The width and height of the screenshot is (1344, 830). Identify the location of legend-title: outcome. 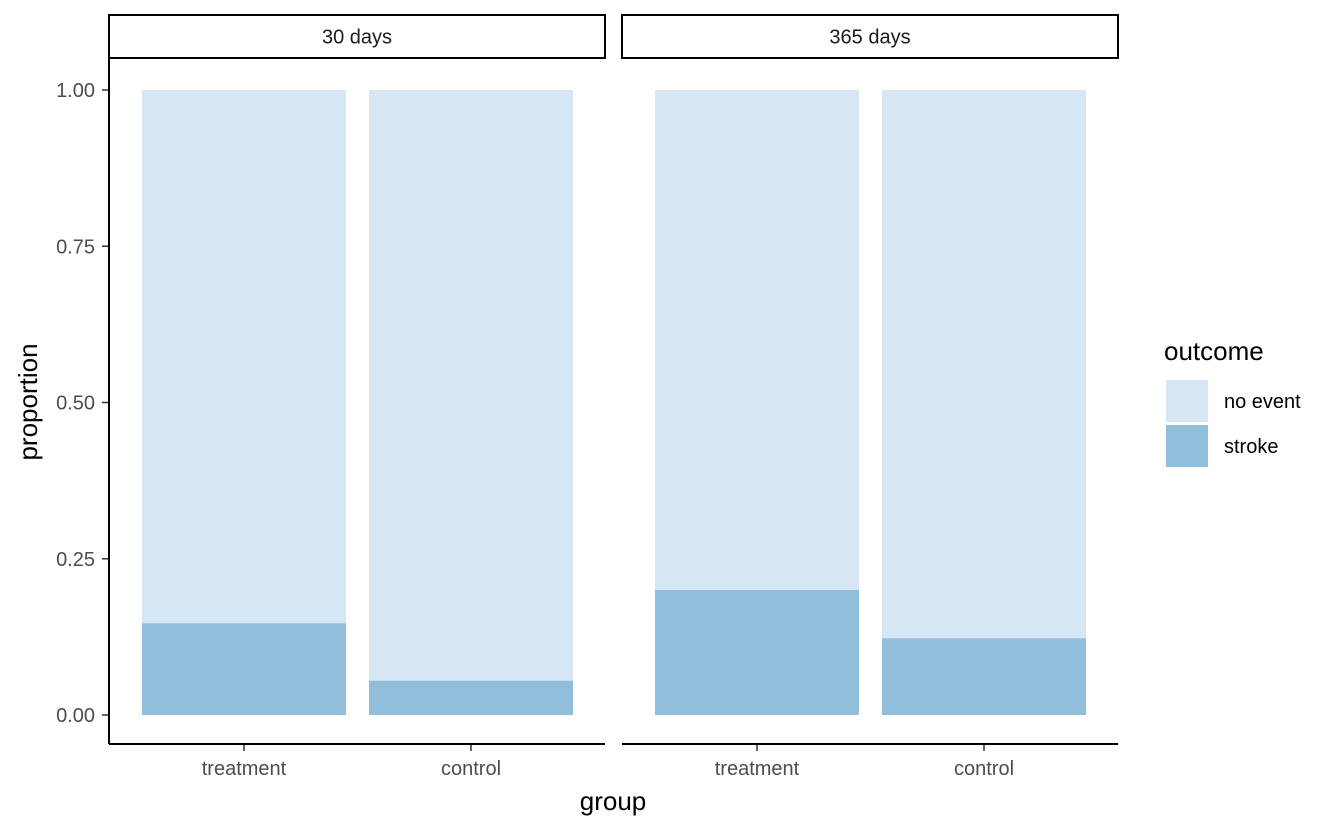
(1214, 351).